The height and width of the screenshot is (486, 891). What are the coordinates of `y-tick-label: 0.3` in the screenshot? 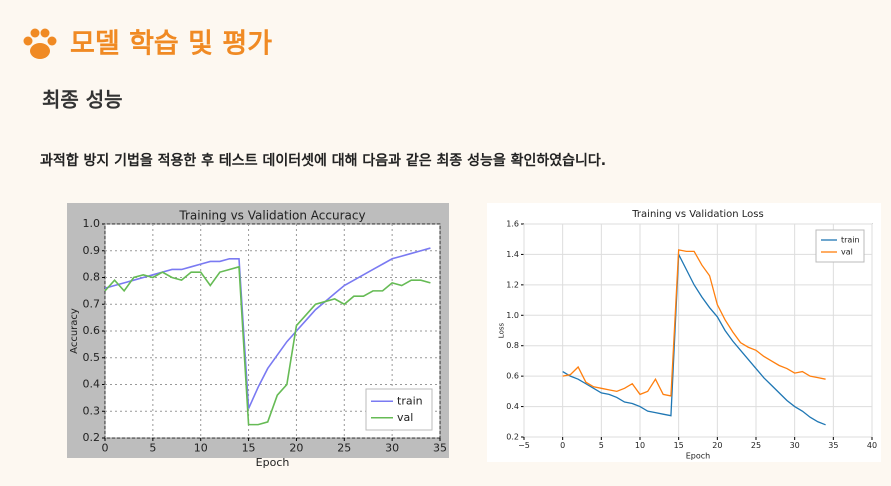 It's located at (92, 410).